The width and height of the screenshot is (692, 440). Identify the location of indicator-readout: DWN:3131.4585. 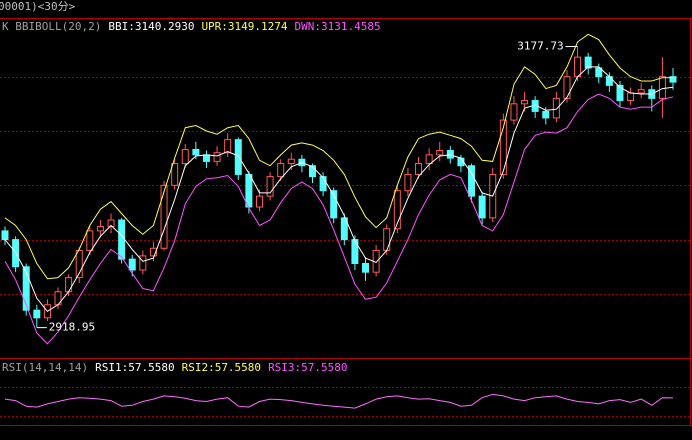
(338, 26).